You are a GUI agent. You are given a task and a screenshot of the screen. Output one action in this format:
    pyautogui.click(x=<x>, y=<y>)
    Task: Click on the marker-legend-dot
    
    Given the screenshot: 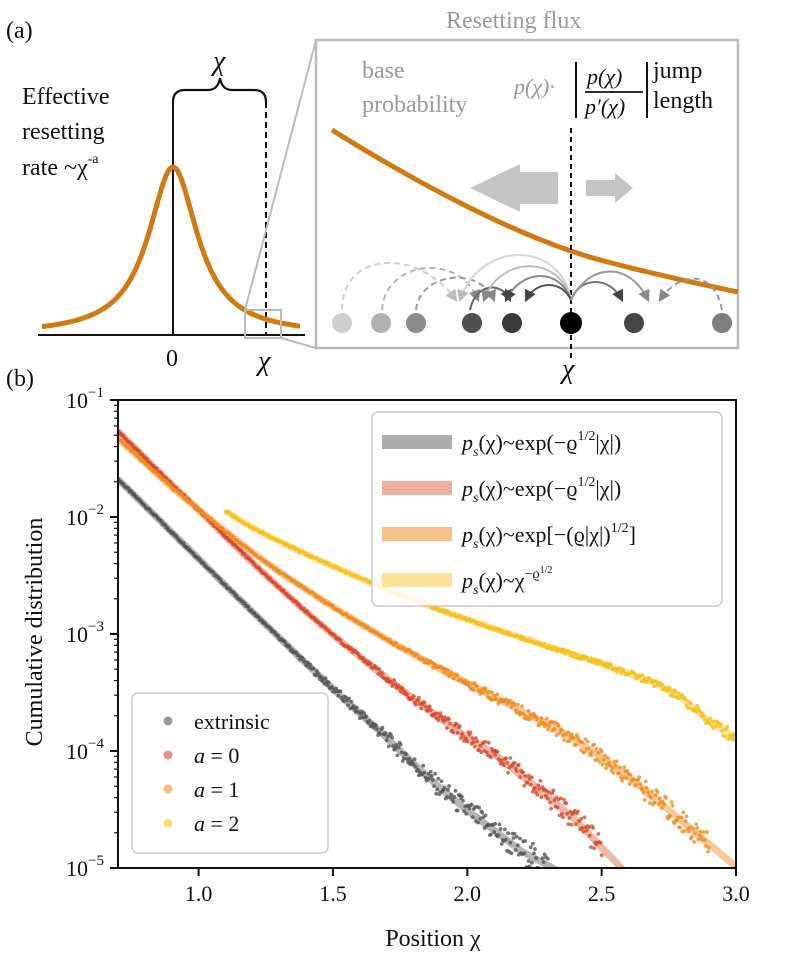 What is the action you would take?
    pyautogui.click(x=168, y=823)
    